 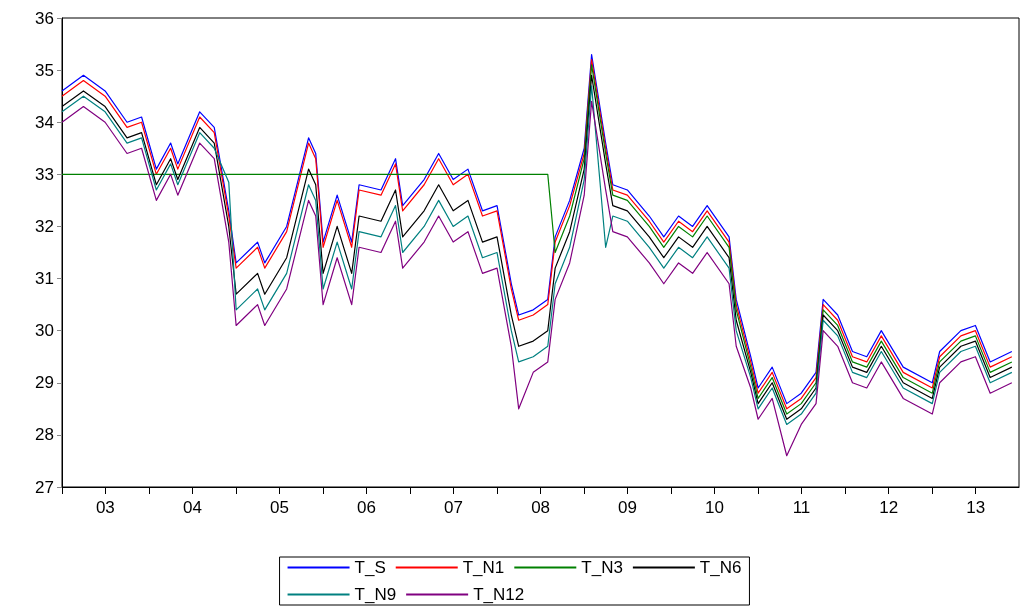 I want to click on y-tick-label: 35, so click(x=44, y=70).